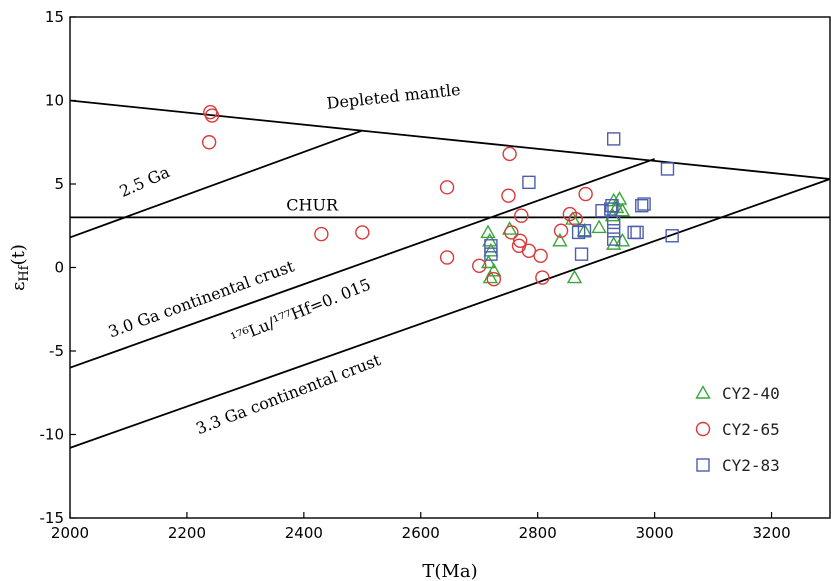 The height and width of the screenshot is (581, 831). What do you see at coordinates (312, 205) in the screenshot?
I see `annotation-chur: CHUR` at bounding box center [312, 205].